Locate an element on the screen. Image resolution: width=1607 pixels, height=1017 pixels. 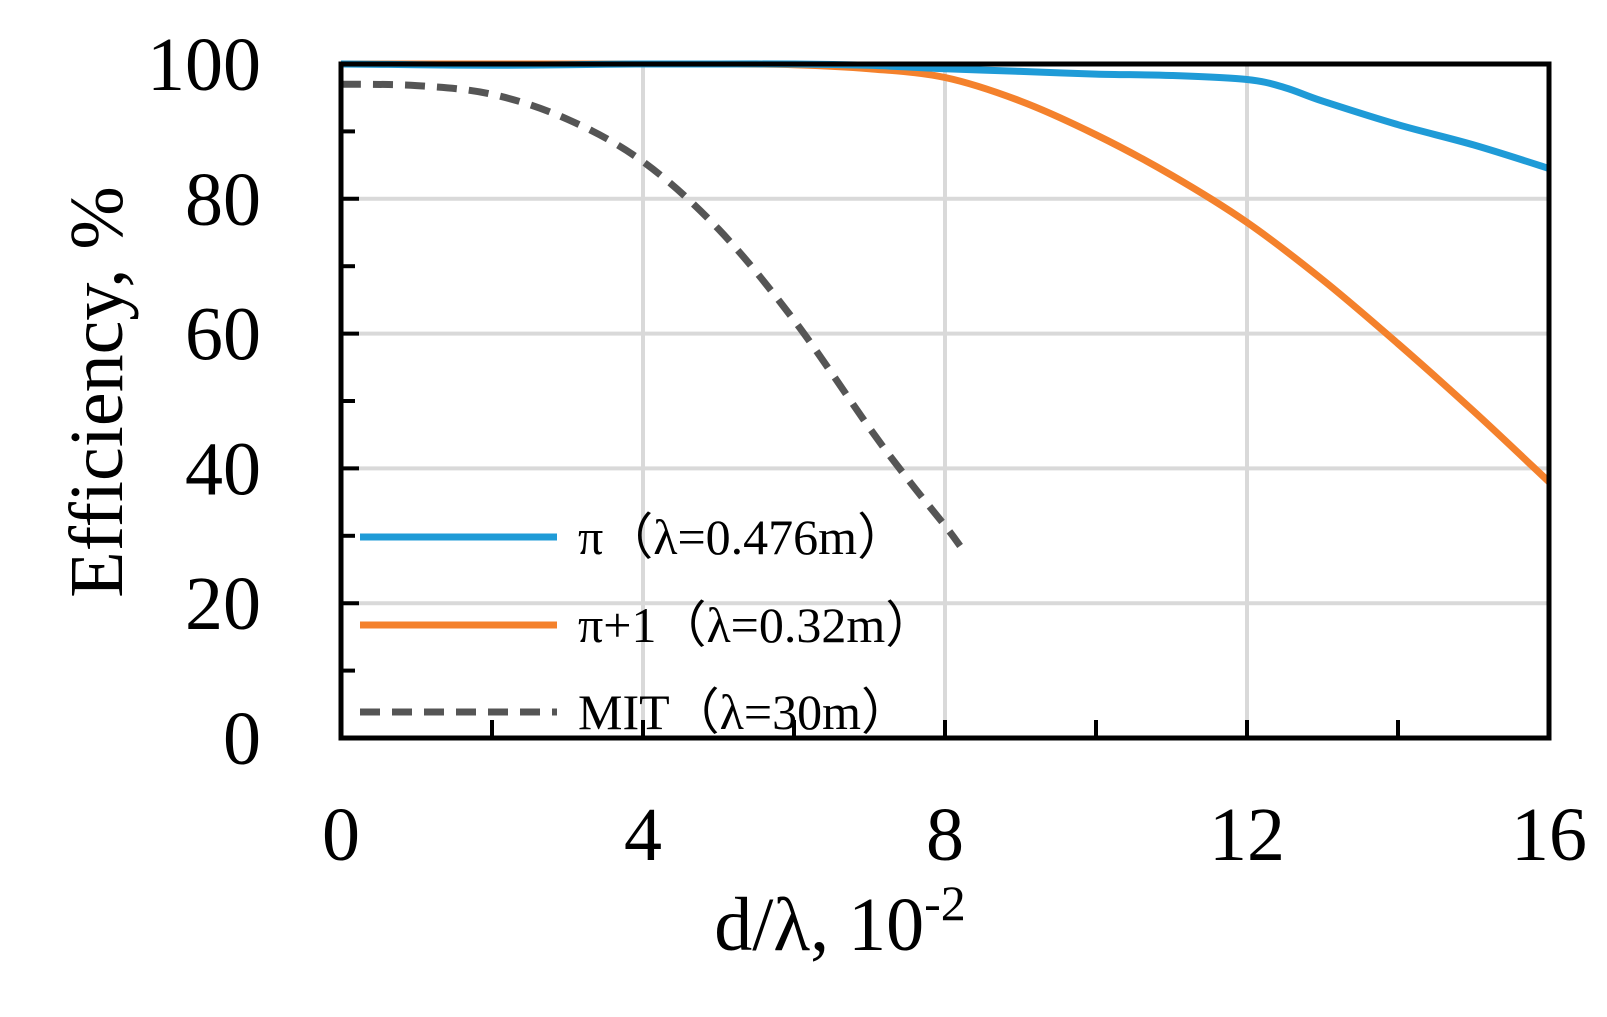
legend-label: MIT（λ=30m） is located at coordinates (744, 712).